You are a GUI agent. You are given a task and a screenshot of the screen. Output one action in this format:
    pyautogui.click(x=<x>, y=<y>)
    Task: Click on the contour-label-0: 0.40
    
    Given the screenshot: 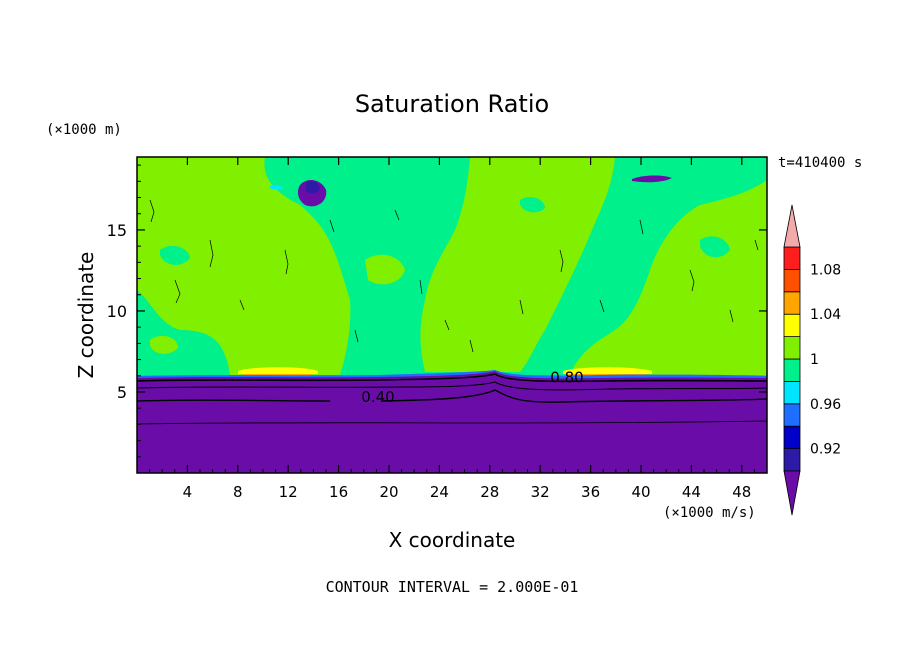 What is the action you would take?
    pyautogui.click(x=377, y=397)
    